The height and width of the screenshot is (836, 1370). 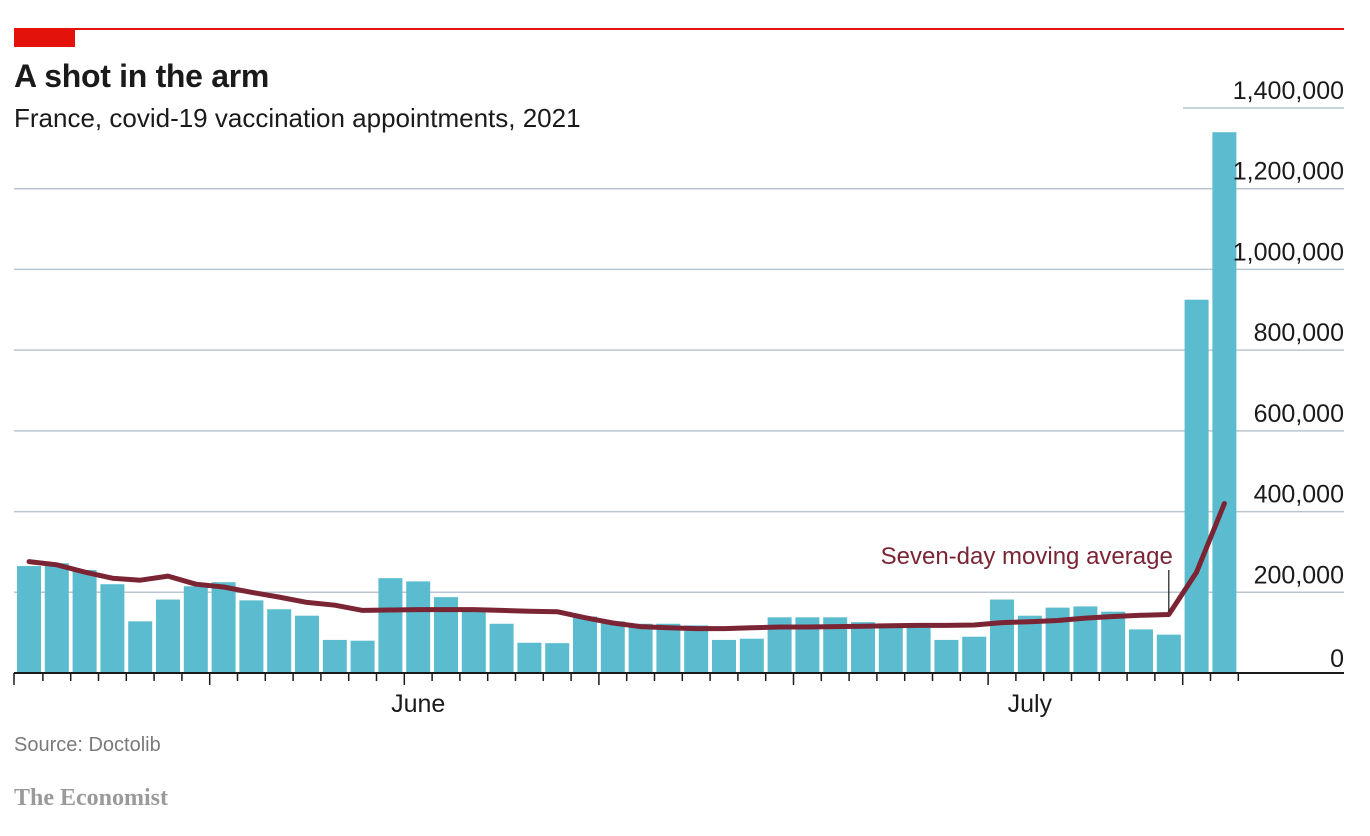 I want to click on chart-title: A shot in the arm, so click(x=142, y=76).